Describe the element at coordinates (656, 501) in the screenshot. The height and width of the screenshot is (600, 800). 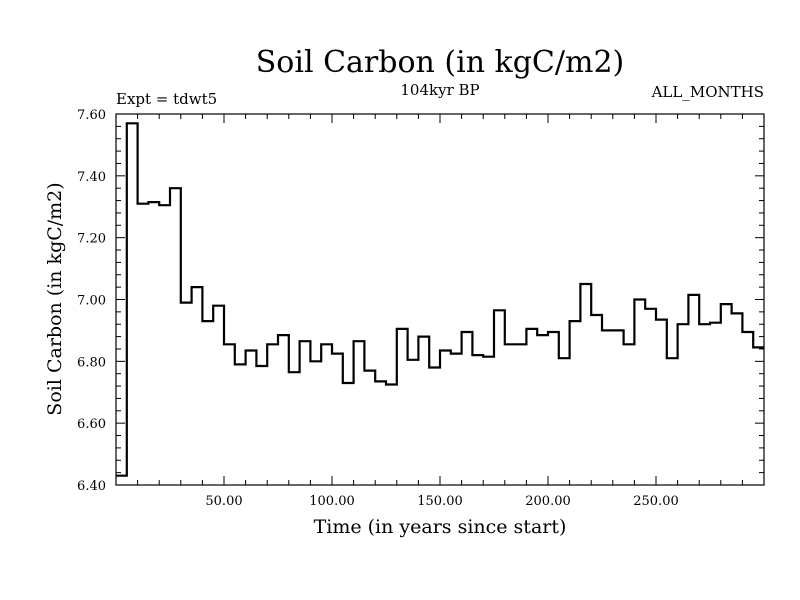
I see `x-tick-label: 250.00` at that location.